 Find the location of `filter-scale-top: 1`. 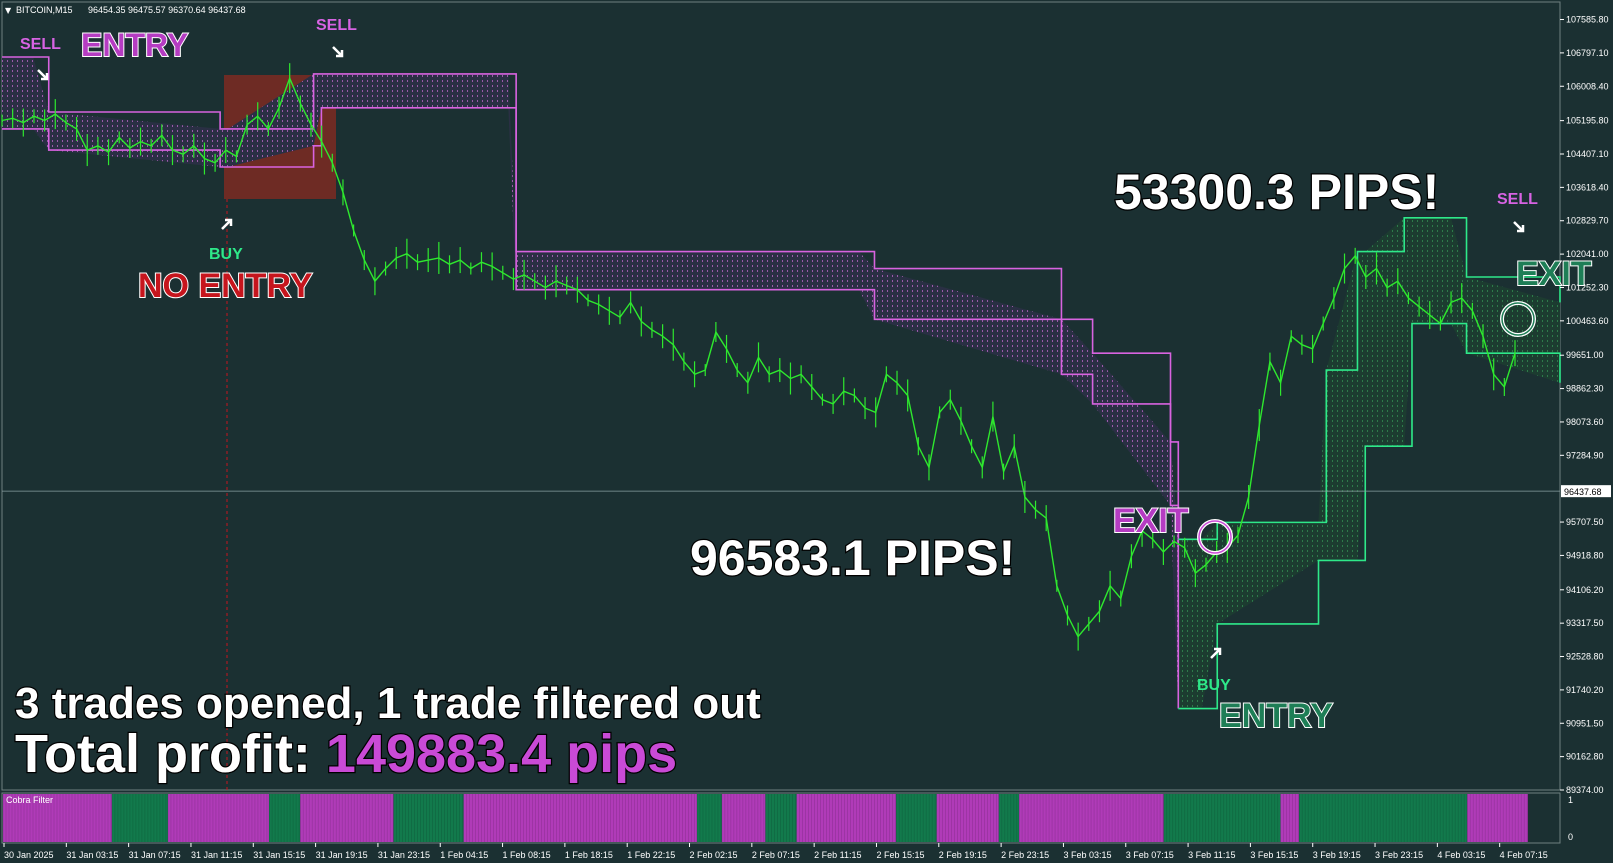

filter-scale-top: 1 is located at coordinates (1570, 800).